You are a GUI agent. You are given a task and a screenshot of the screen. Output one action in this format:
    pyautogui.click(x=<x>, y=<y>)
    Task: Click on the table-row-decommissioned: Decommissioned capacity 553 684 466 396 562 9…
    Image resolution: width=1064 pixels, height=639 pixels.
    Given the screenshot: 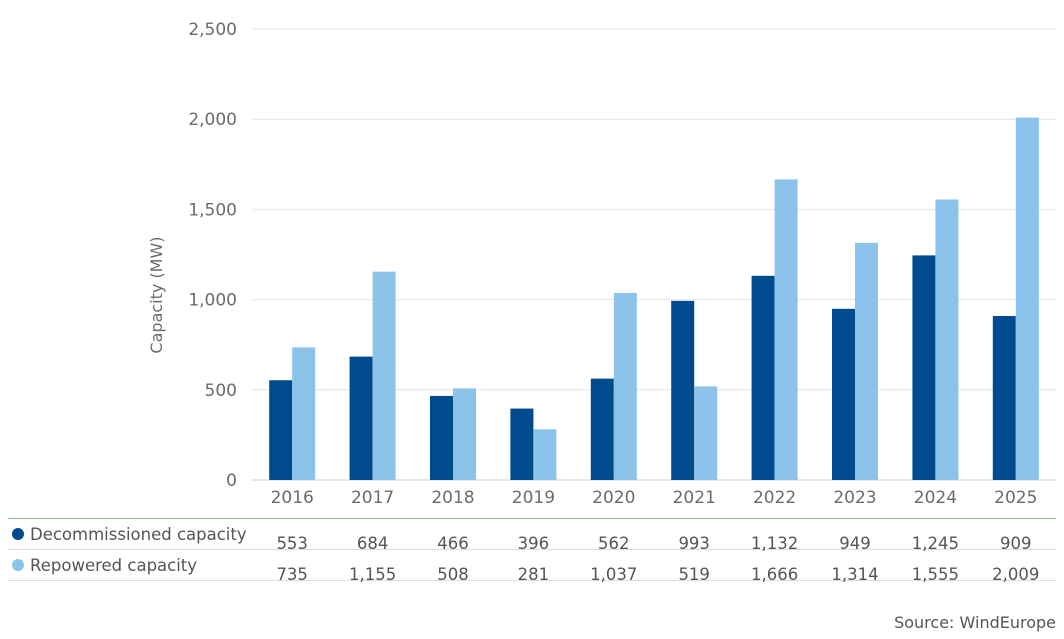 What is the action you would take?
    pyautogui.click(x=532, y=535)
    